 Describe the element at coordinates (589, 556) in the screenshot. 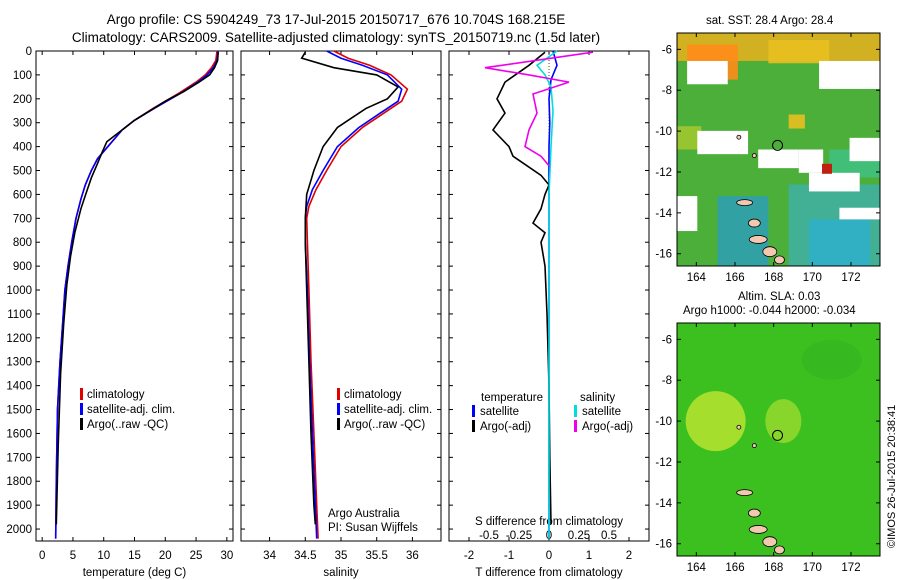

I see `difference-xtick-label: 1` at that location.